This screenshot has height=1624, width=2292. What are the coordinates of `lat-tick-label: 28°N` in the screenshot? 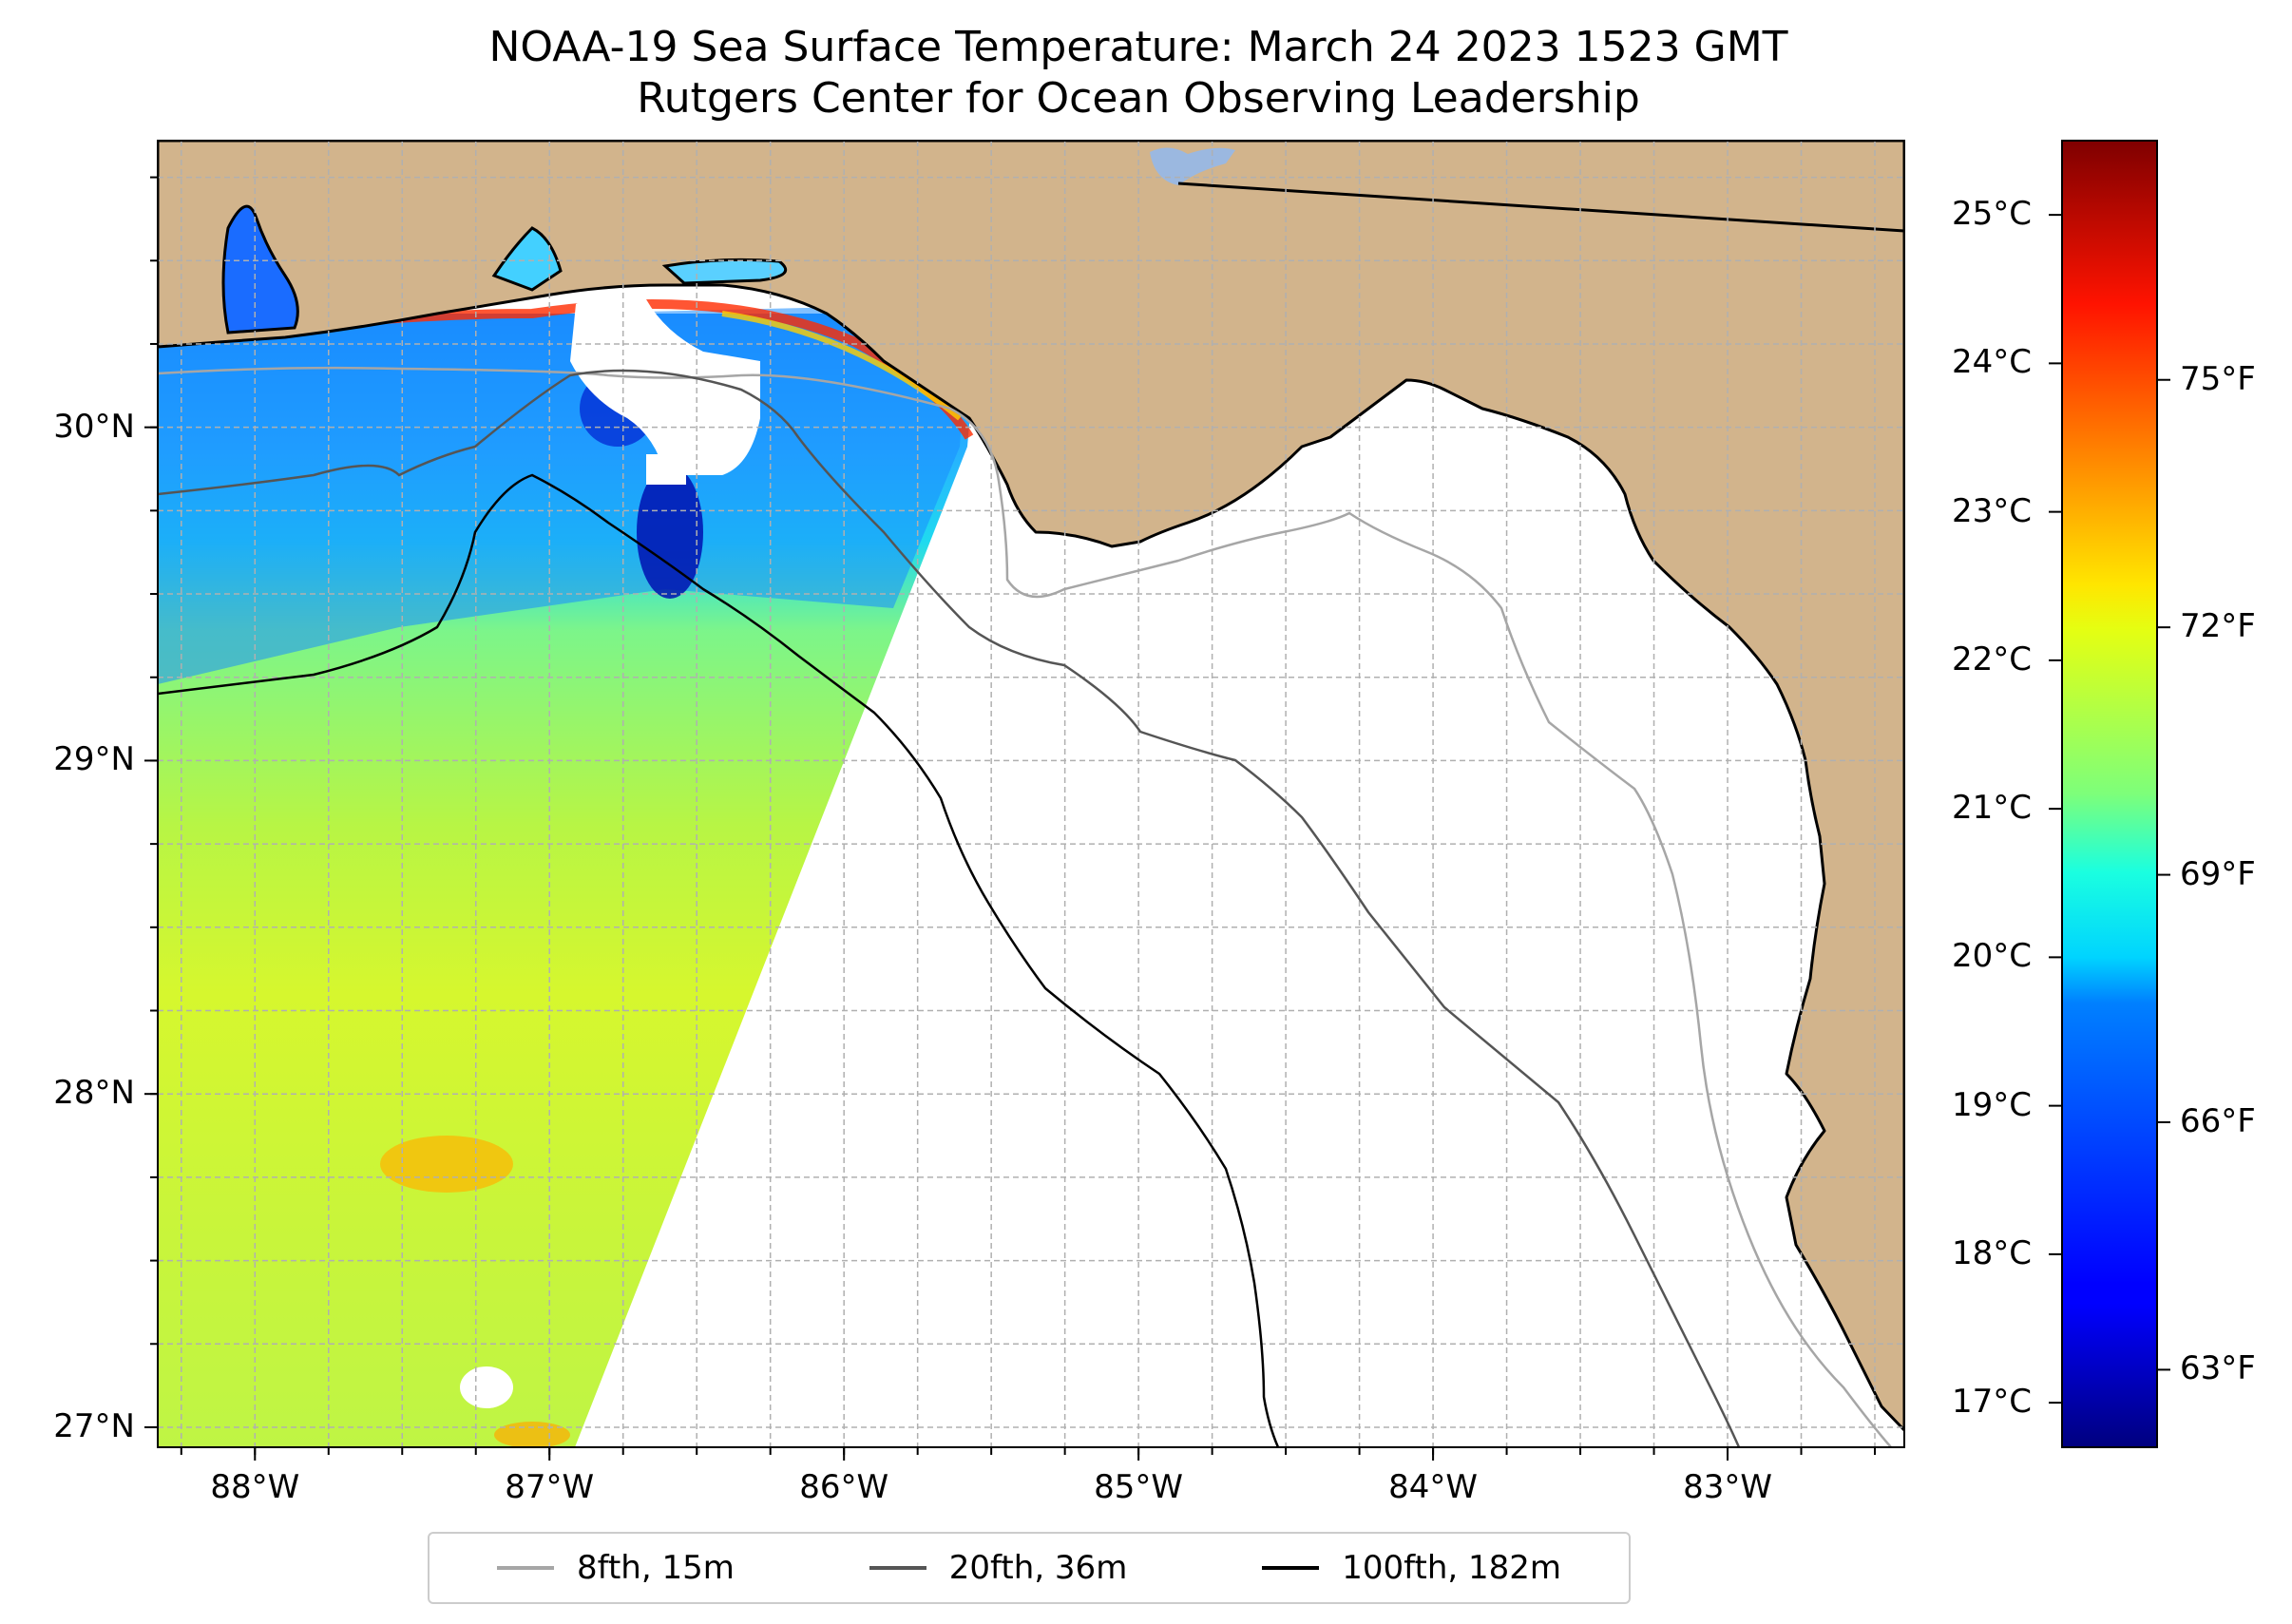 It's located at (94, 1093).